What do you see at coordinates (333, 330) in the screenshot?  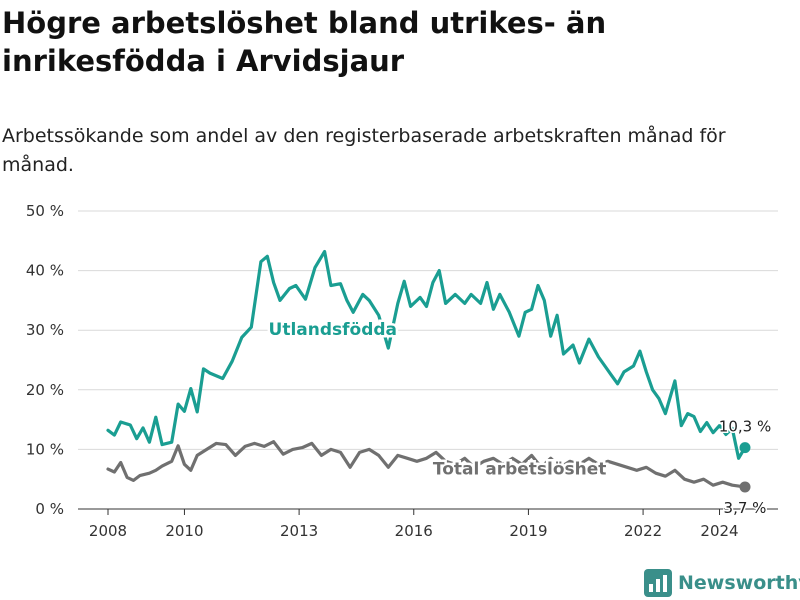 I see `series-label-utlandsfodda: Utlandsfödda` at bounding box center [333, 330].